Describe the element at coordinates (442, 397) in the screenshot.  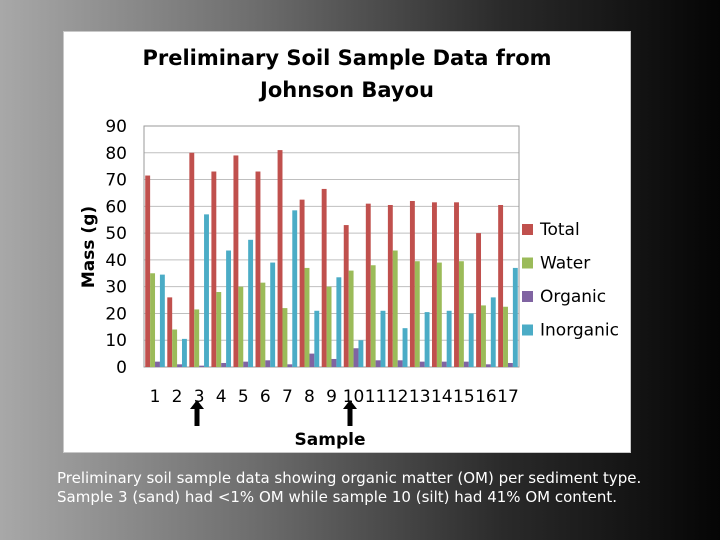
I see `x-tick-label: 14` at that location.